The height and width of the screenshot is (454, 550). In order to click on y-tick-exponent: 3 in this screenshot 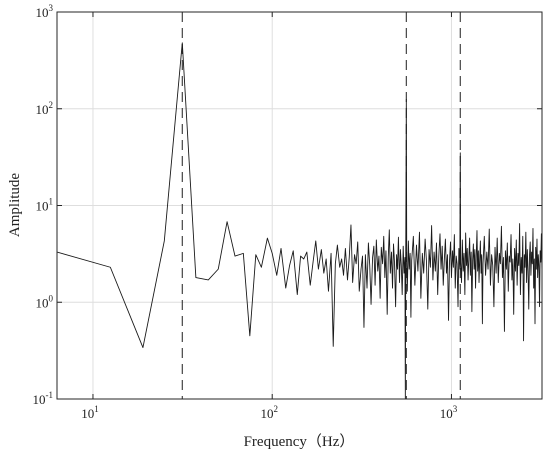, I will do `click(51, 8)`.